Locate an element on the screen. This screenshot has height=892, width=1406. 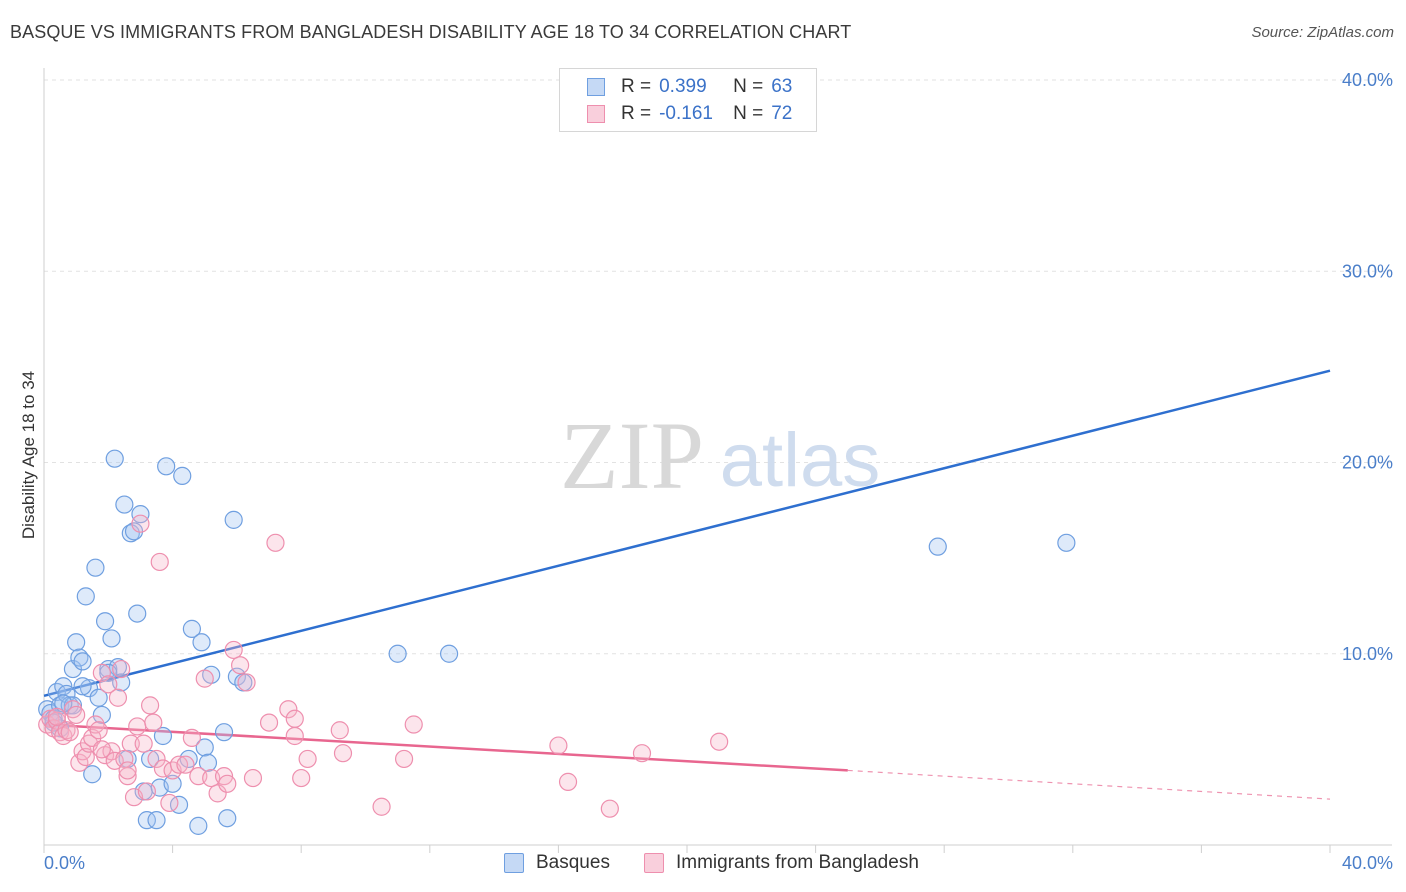
legend-r-value: -0.161 is located at coordinates (686, 113).